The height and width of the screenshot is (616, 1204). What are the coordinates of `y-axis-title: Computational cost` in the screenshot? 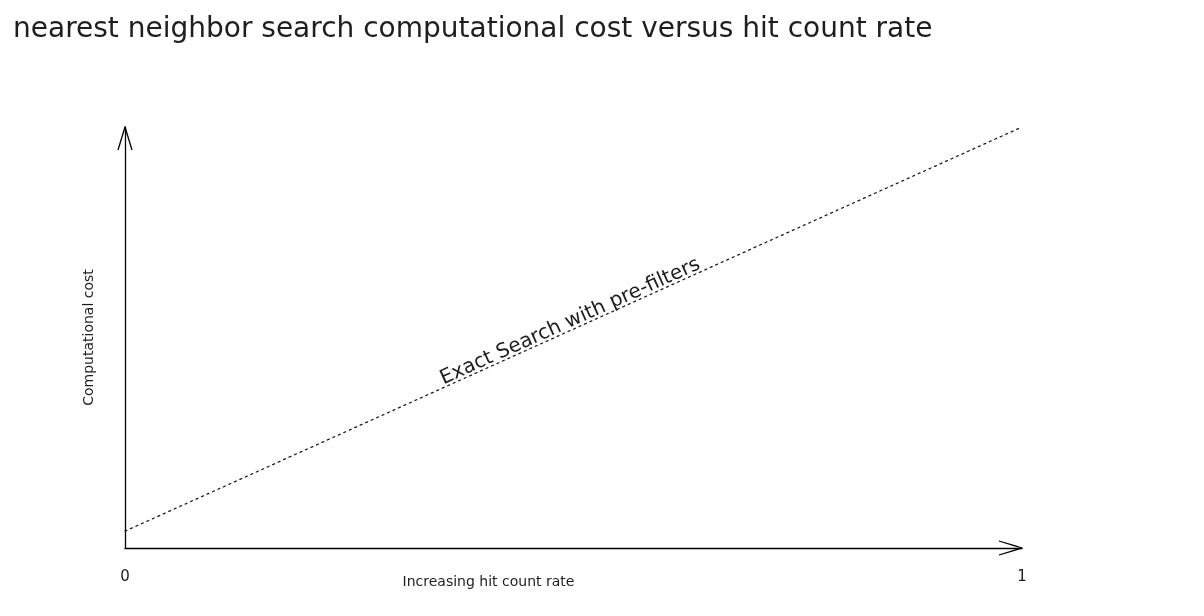 It's located at (88, 337).